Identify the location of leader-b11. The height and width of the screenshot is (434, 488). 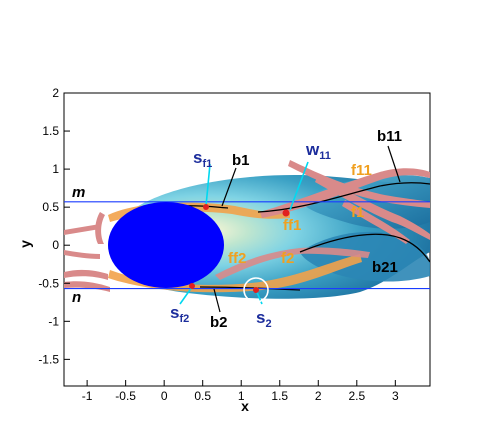
(394, 164).